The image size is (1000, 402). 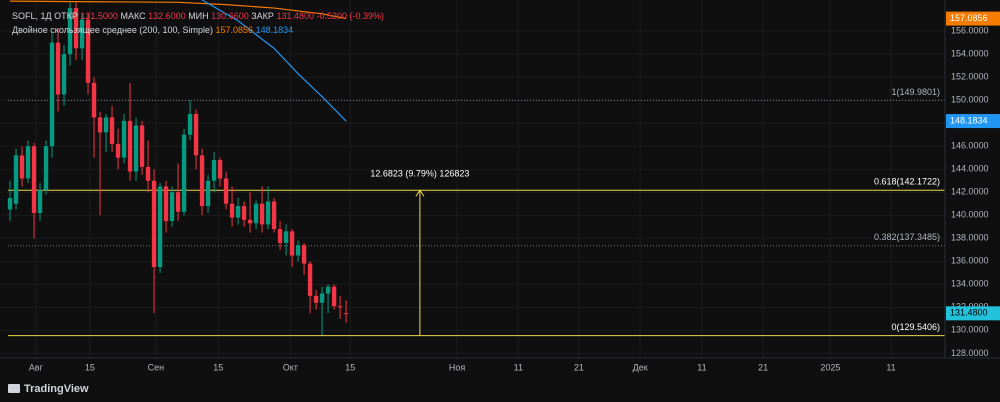 I want to click on fib-label: 0(129.5406), so click(x=915, y=327).